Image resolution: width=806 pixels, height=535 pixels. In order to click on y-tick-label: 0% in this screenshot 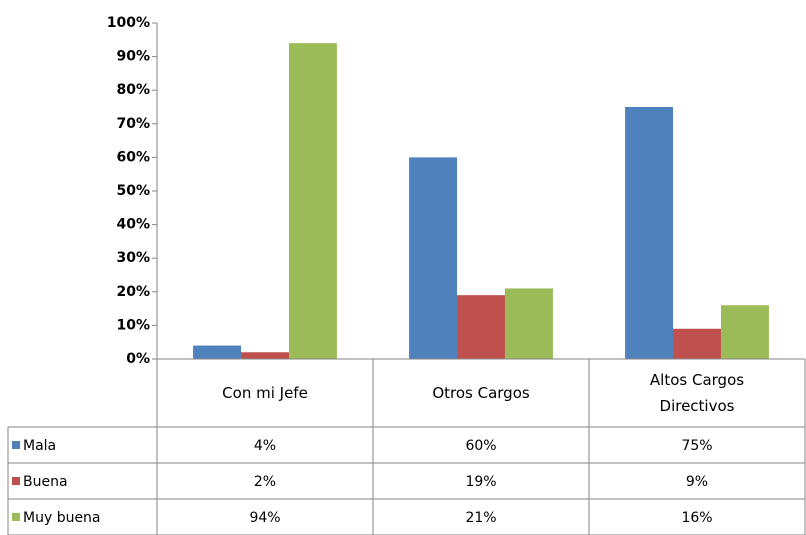, I will do `click(138, 359)`.